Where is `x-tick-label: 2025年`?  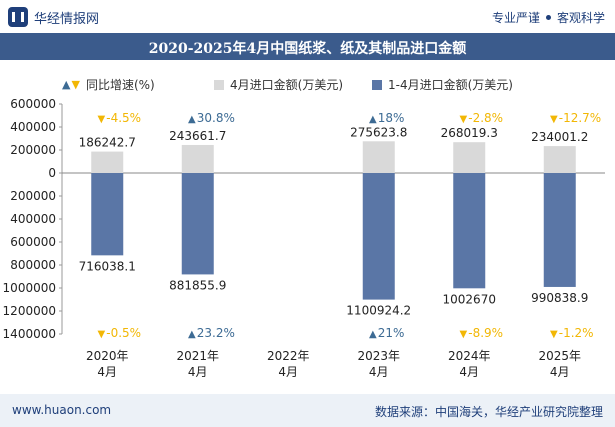 x-tick-label: 2025年 is located at coordinates (559, 356).